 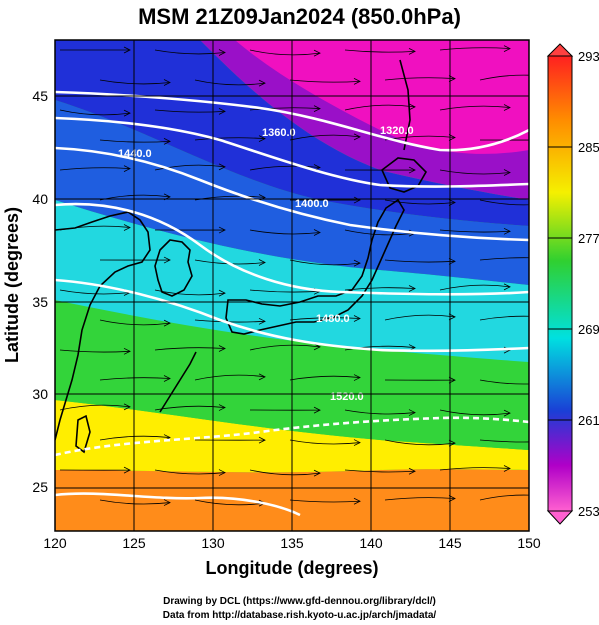 I want to click on contour-1520-south, so click(x=178, y=504).